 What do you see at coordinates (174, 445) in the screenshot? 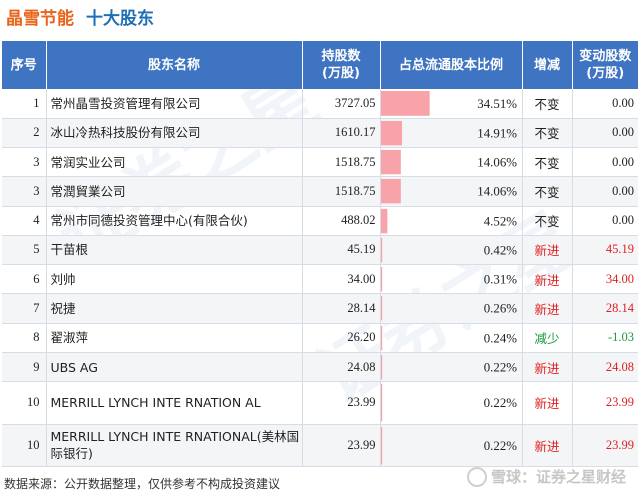
I see `holder-name-cell: MERRILL LYNCH INTE RNATIONAL(美林国际银行)` at bounding box center [174, 445].